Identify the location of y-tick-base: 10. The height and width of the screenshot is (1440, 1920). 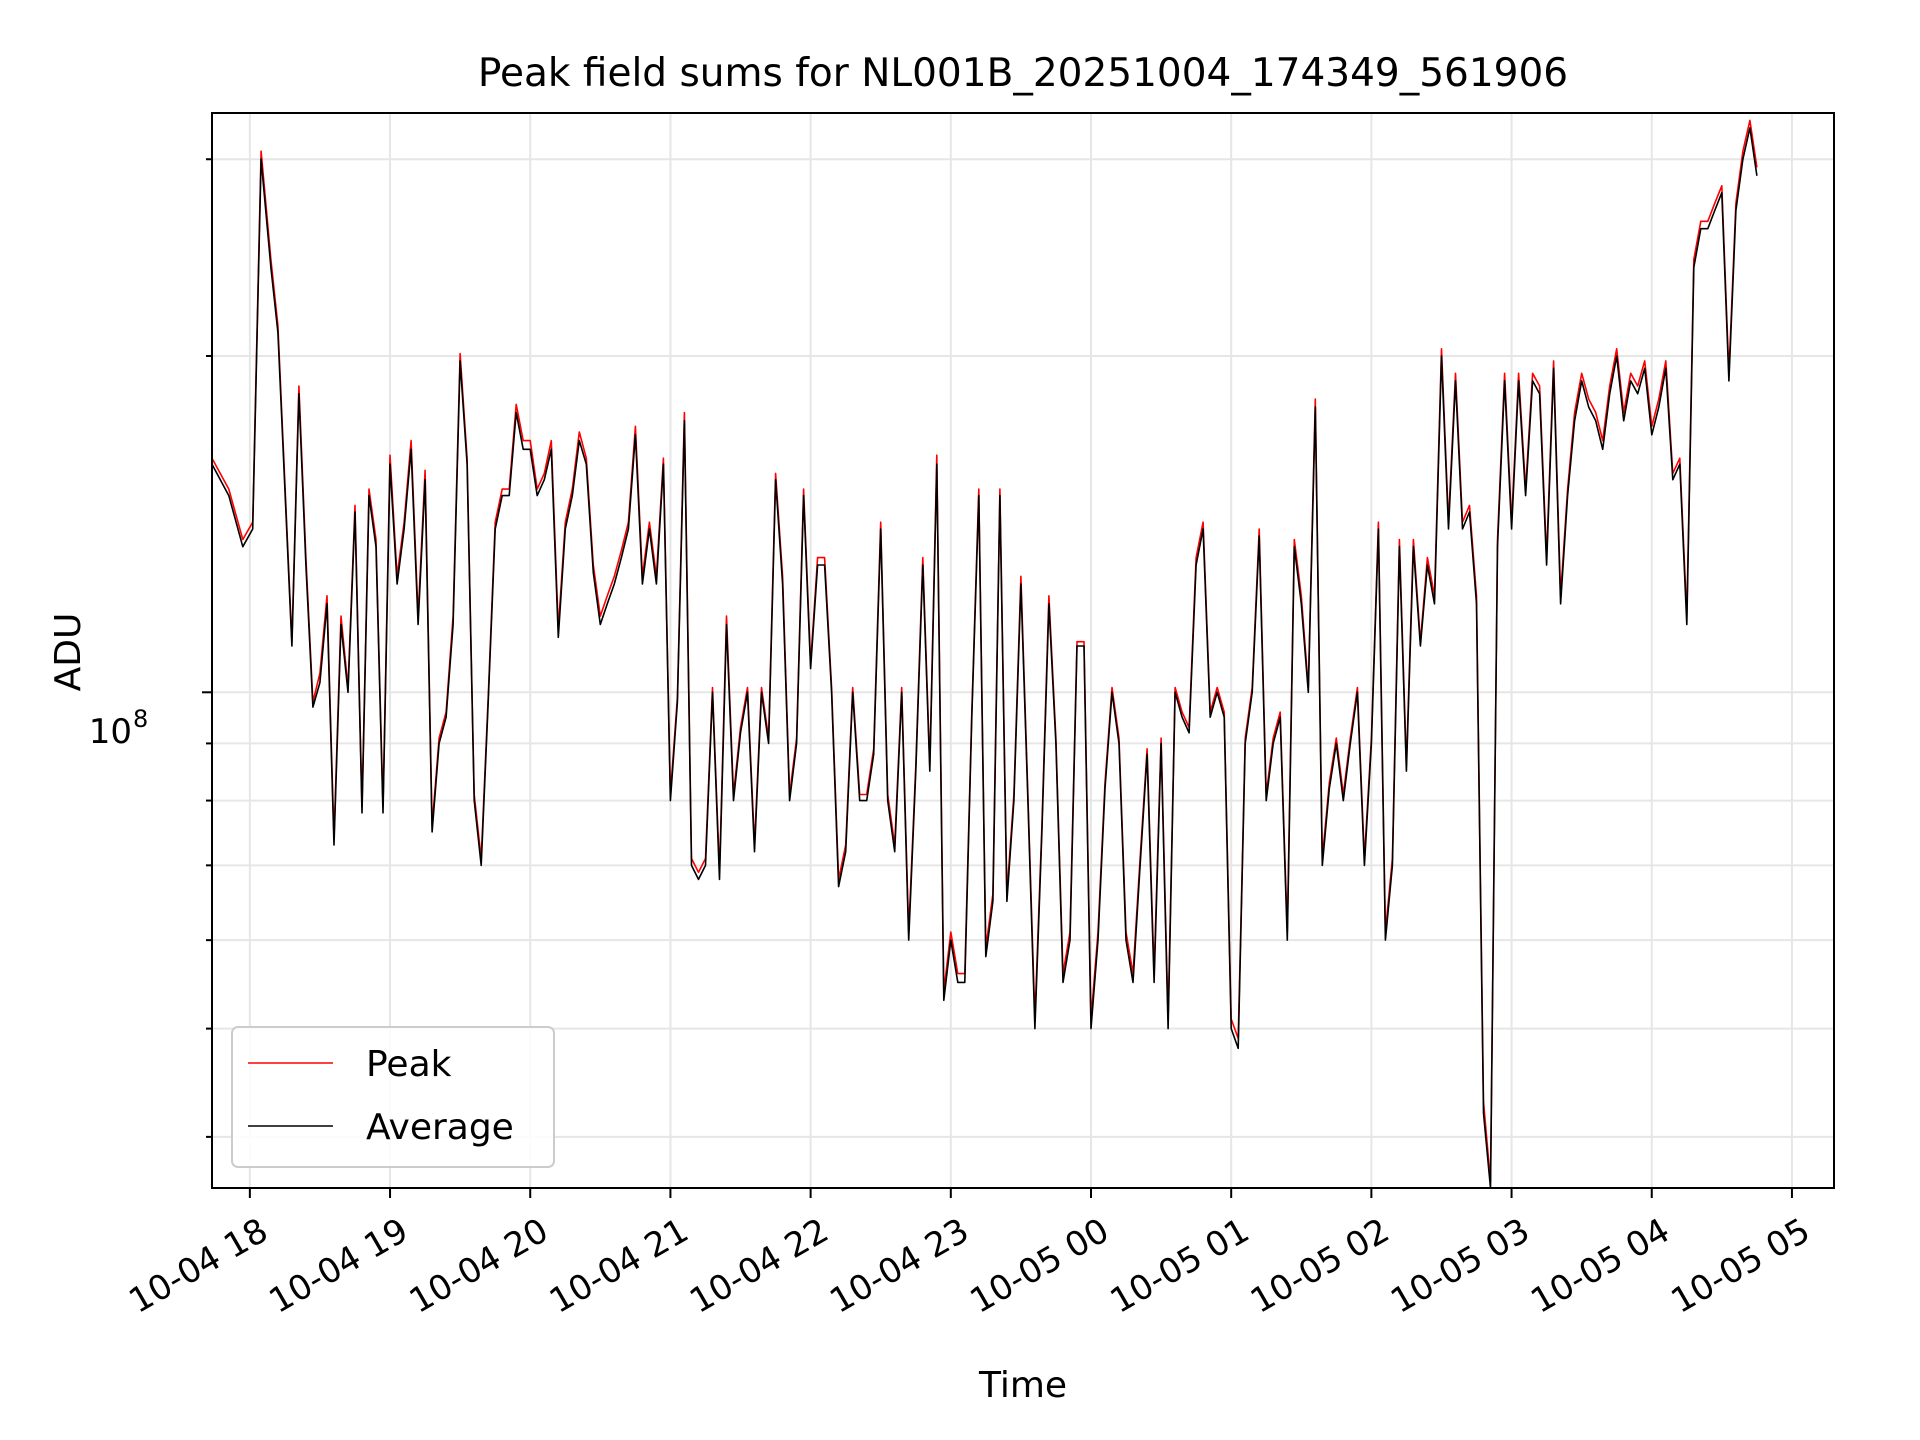
(110, 732).